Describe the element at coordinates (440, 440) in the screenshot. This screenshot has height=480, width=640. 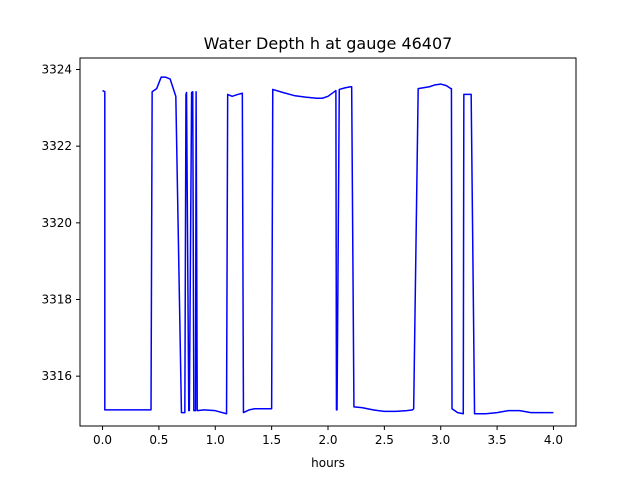
I see `x-tick-label: 3.0` at that location.